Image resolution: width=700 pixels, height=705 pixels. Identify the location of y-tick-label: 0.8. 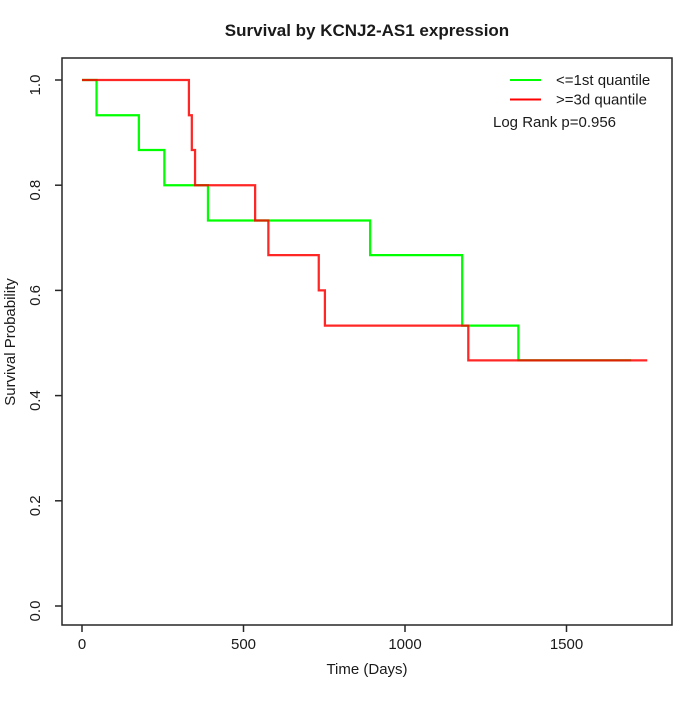
(35, 190).